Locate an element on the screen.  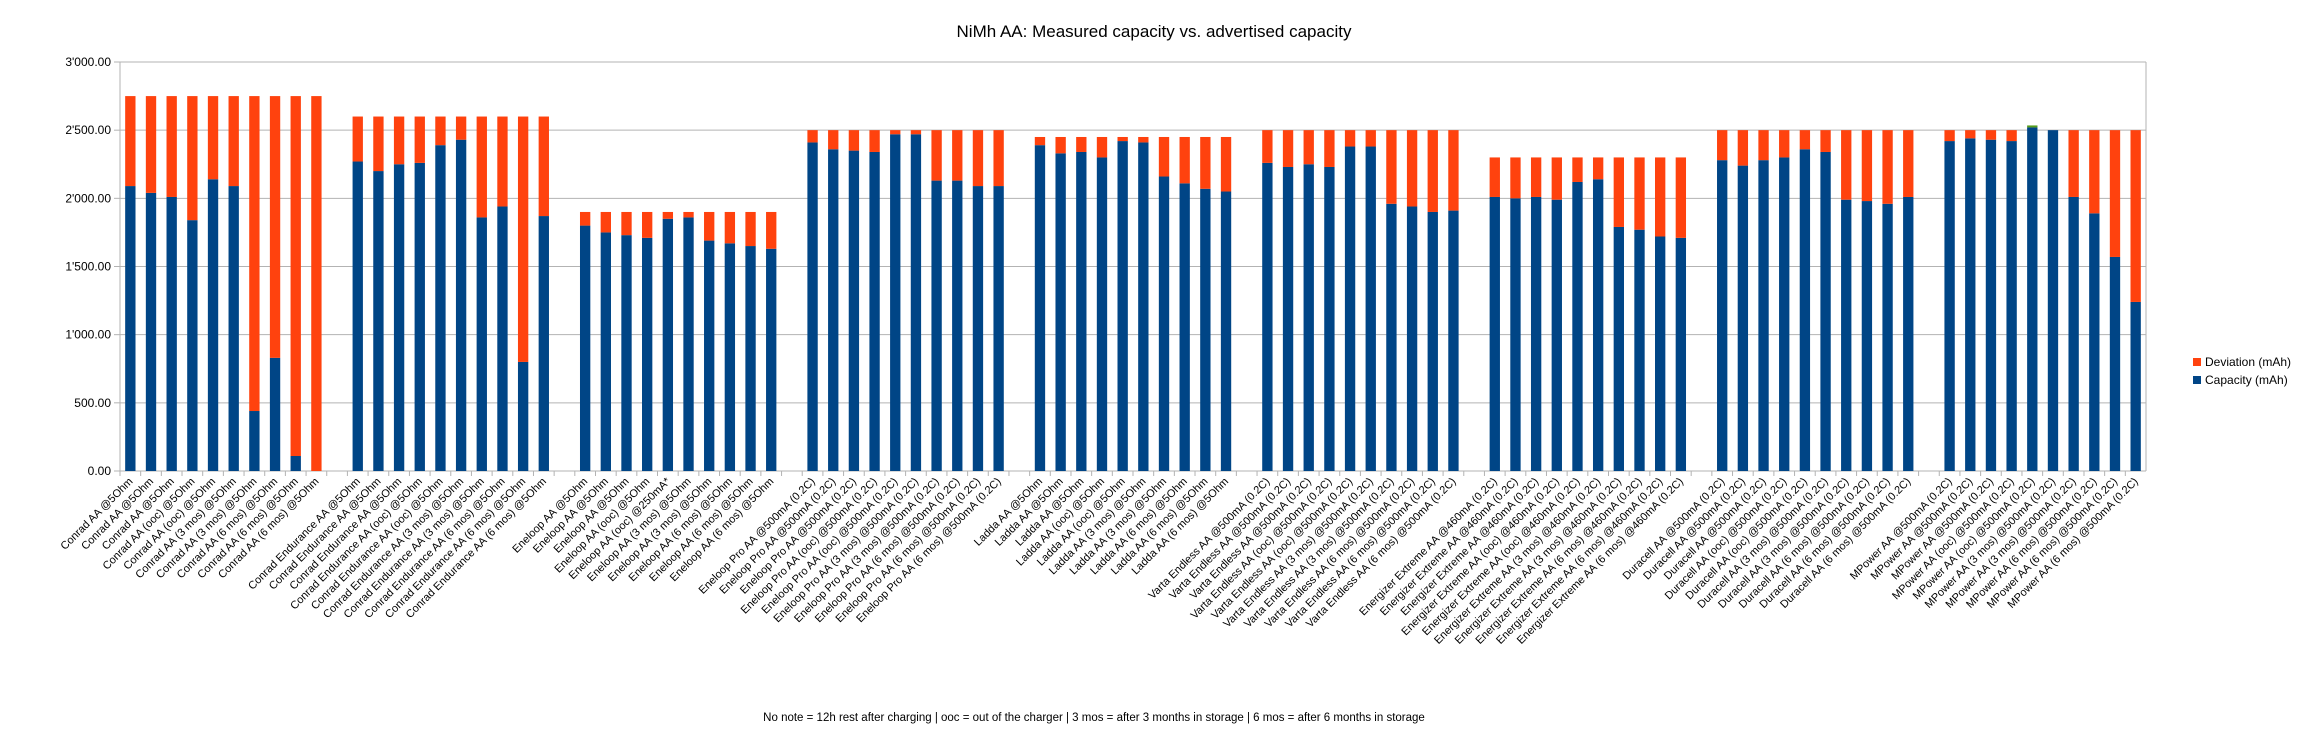
y-tick-label: 3'000.00 is located at coordinates (88, 62).